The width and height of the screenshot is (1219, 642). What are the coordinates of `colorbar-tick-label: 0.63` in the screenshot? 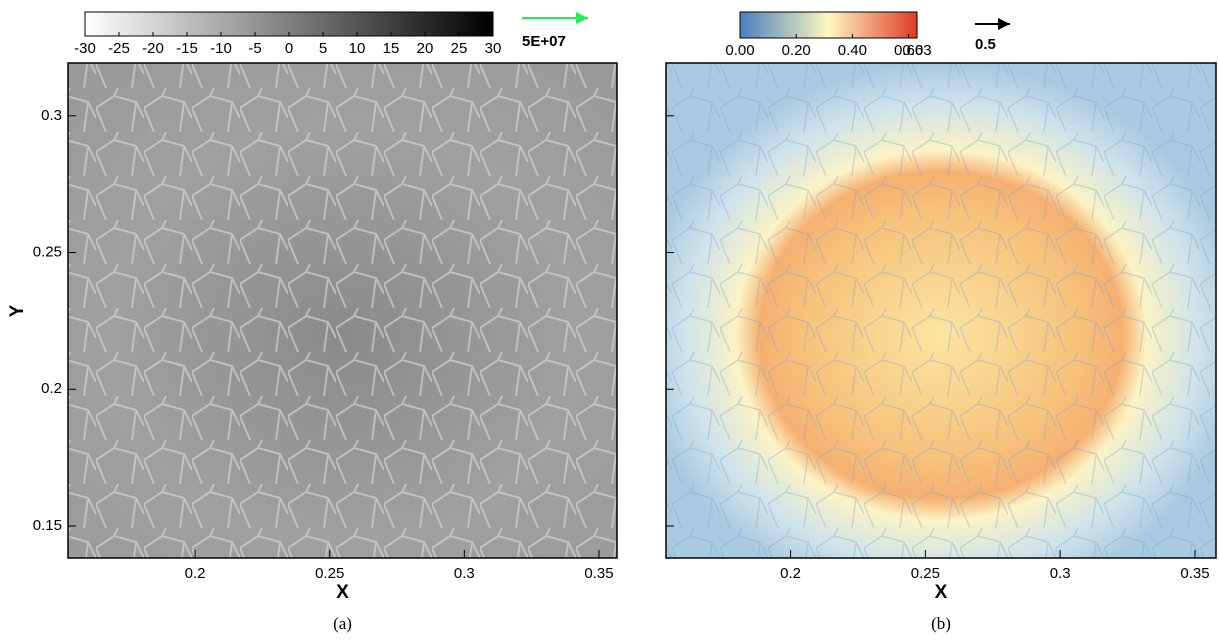 It's located at (916, 50).